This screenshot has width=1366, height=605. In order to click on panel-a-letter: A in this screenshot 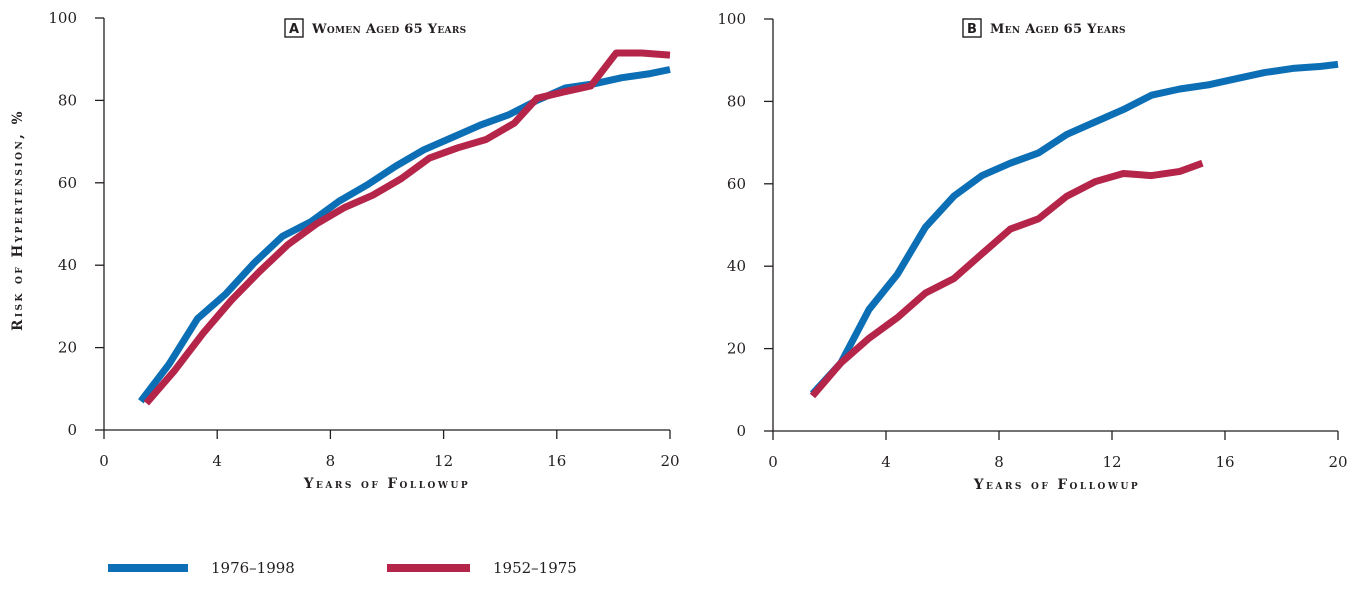, I will do `click(294, 29)`.